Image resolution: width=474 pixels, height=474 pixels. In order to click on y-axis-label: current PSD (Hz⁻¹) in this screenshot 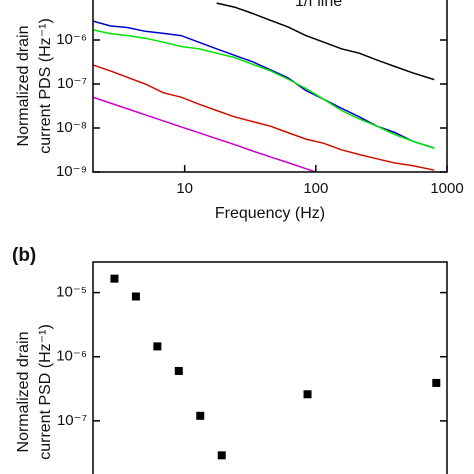, I will do `click(45, 392)`.